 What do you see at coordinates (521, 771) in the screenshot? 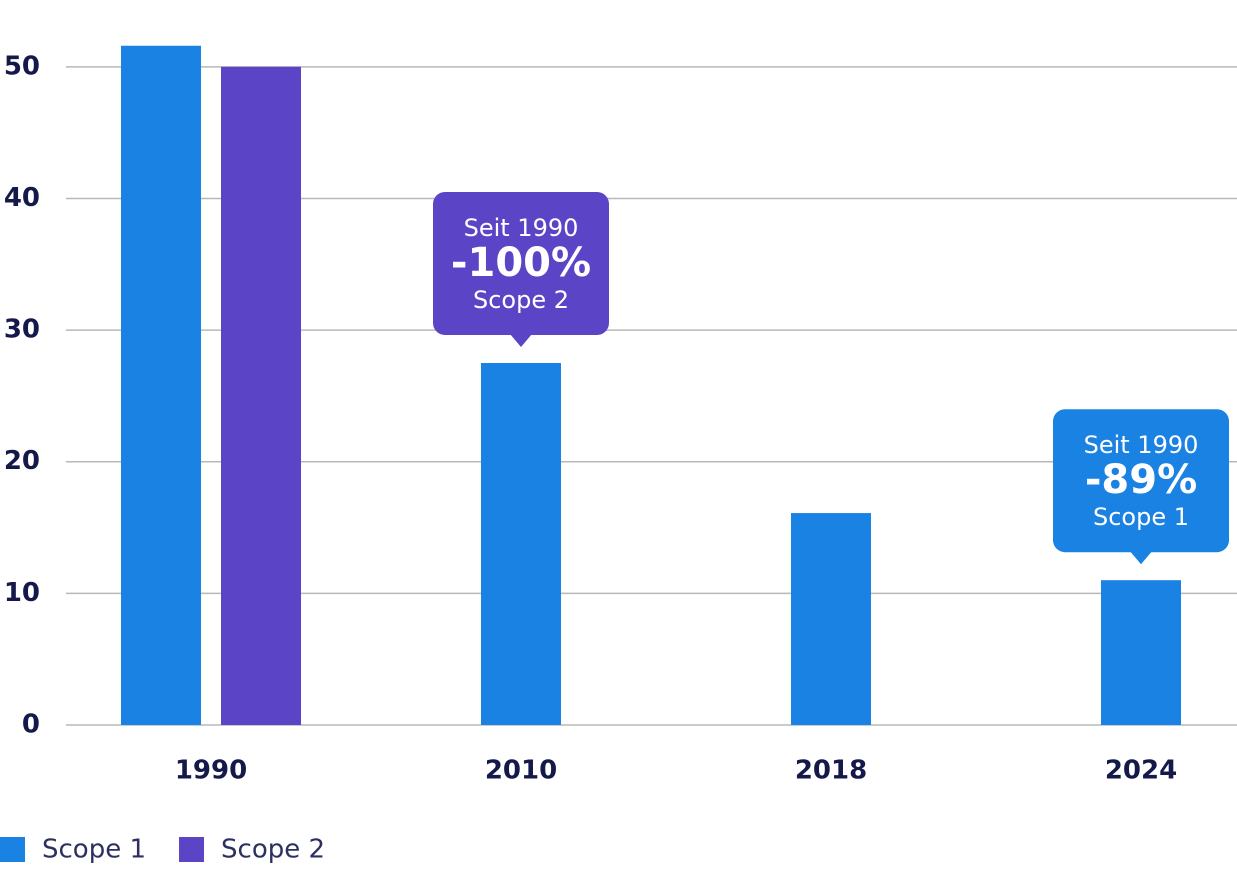
I see `x-tick-label: 2010` at bounding box center [521, 771].